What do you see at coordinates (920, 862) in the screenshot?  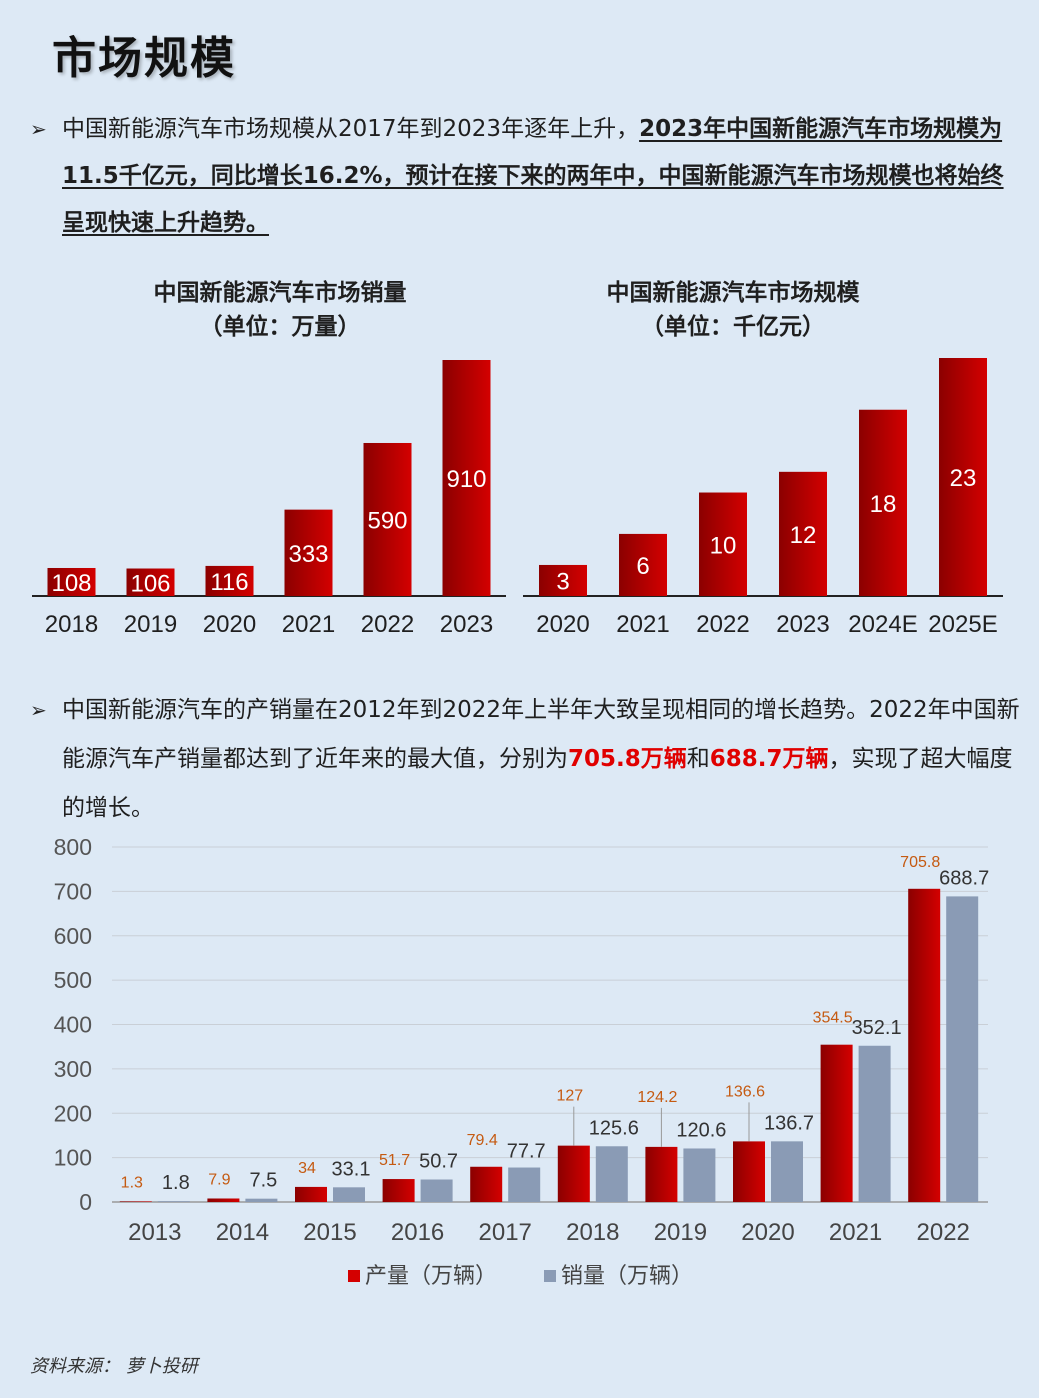 I see `production-value-label: 705.8` at bounding box center [920, 862].